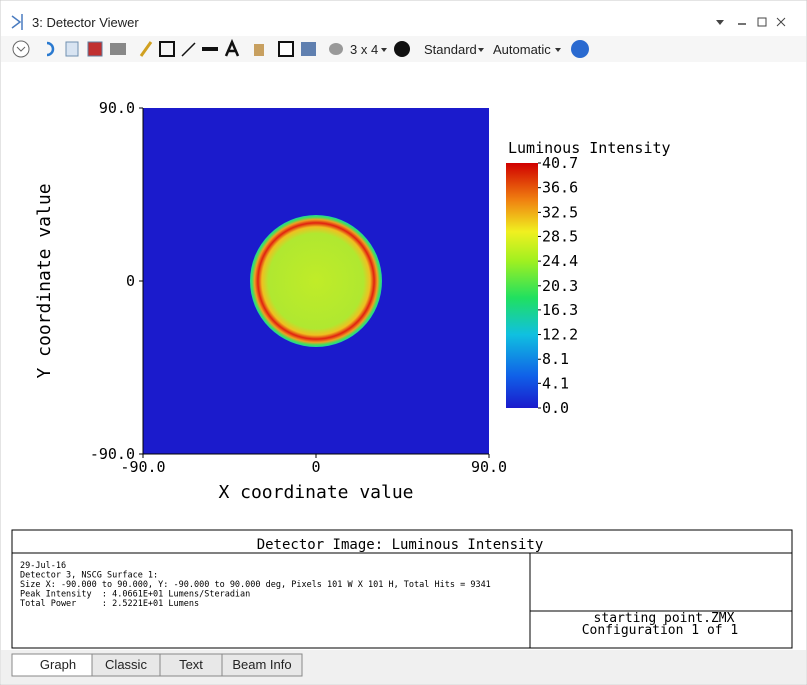 Image resolution: width=807 pixels, height=685 pixels. I want to click on print-button, so click(118, 49).